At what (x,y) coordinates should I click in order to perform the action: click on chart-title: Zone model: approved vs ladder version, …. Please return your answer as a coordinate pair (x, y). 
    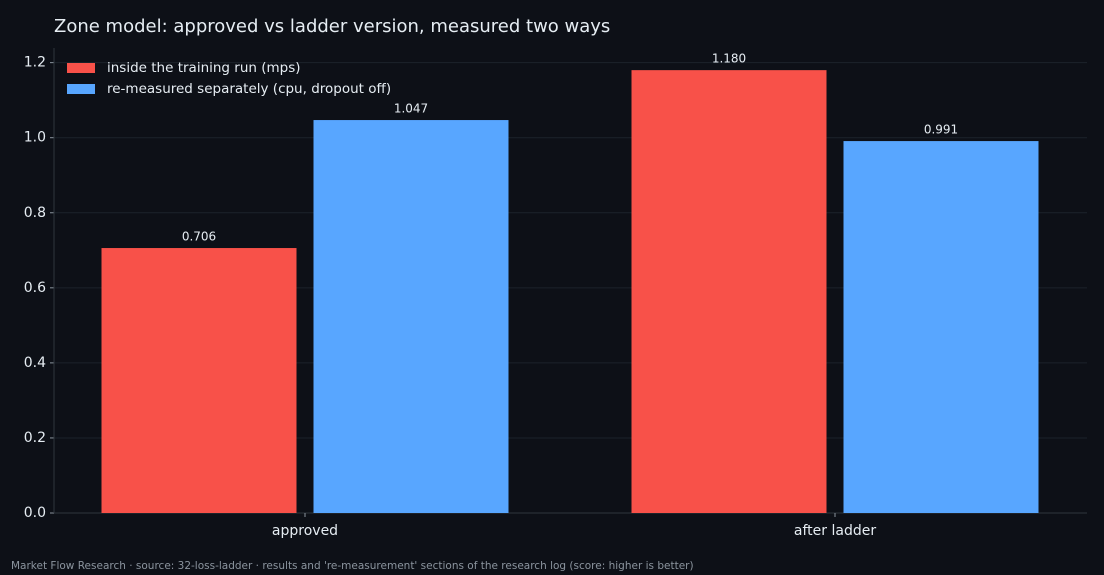
    Looking at the image, I should click on (332, 26).